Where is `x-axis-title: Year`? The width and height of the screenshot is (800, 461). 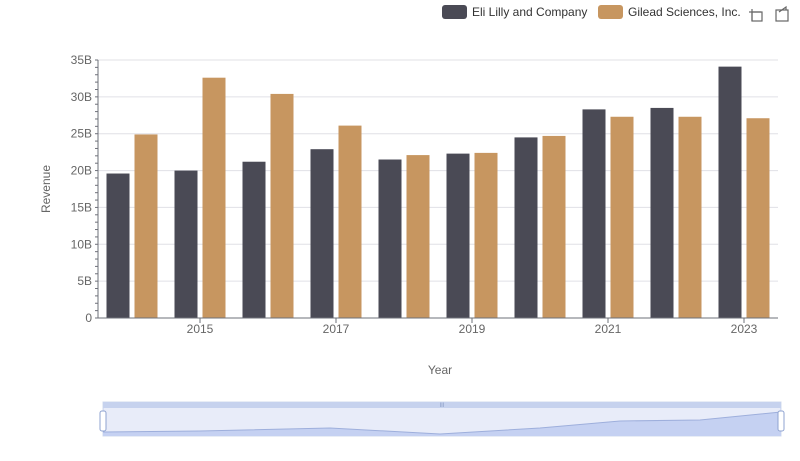 x-axis-title: Year is located at coordinates (440, 370).